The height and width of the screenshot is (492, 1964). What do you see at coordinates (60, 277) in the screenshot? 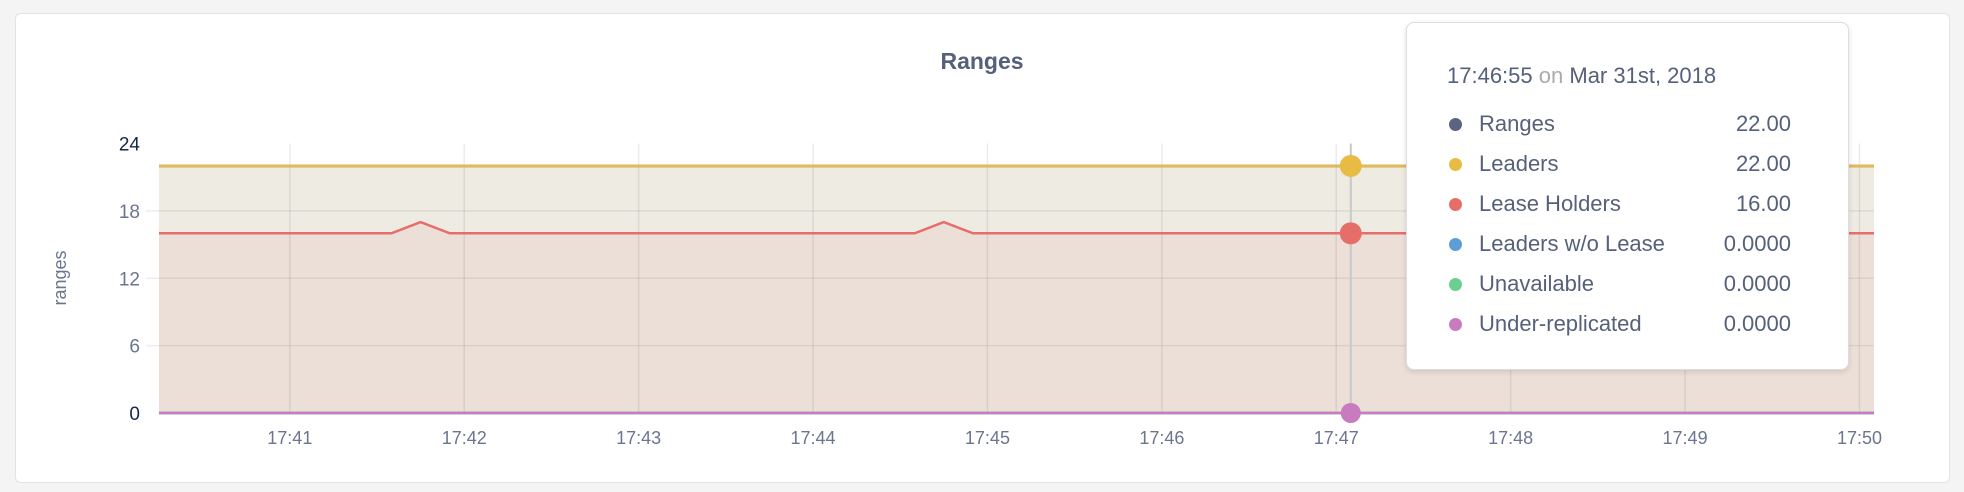
I see `y-axis-label: ranges` at bounding box center [60, 277].